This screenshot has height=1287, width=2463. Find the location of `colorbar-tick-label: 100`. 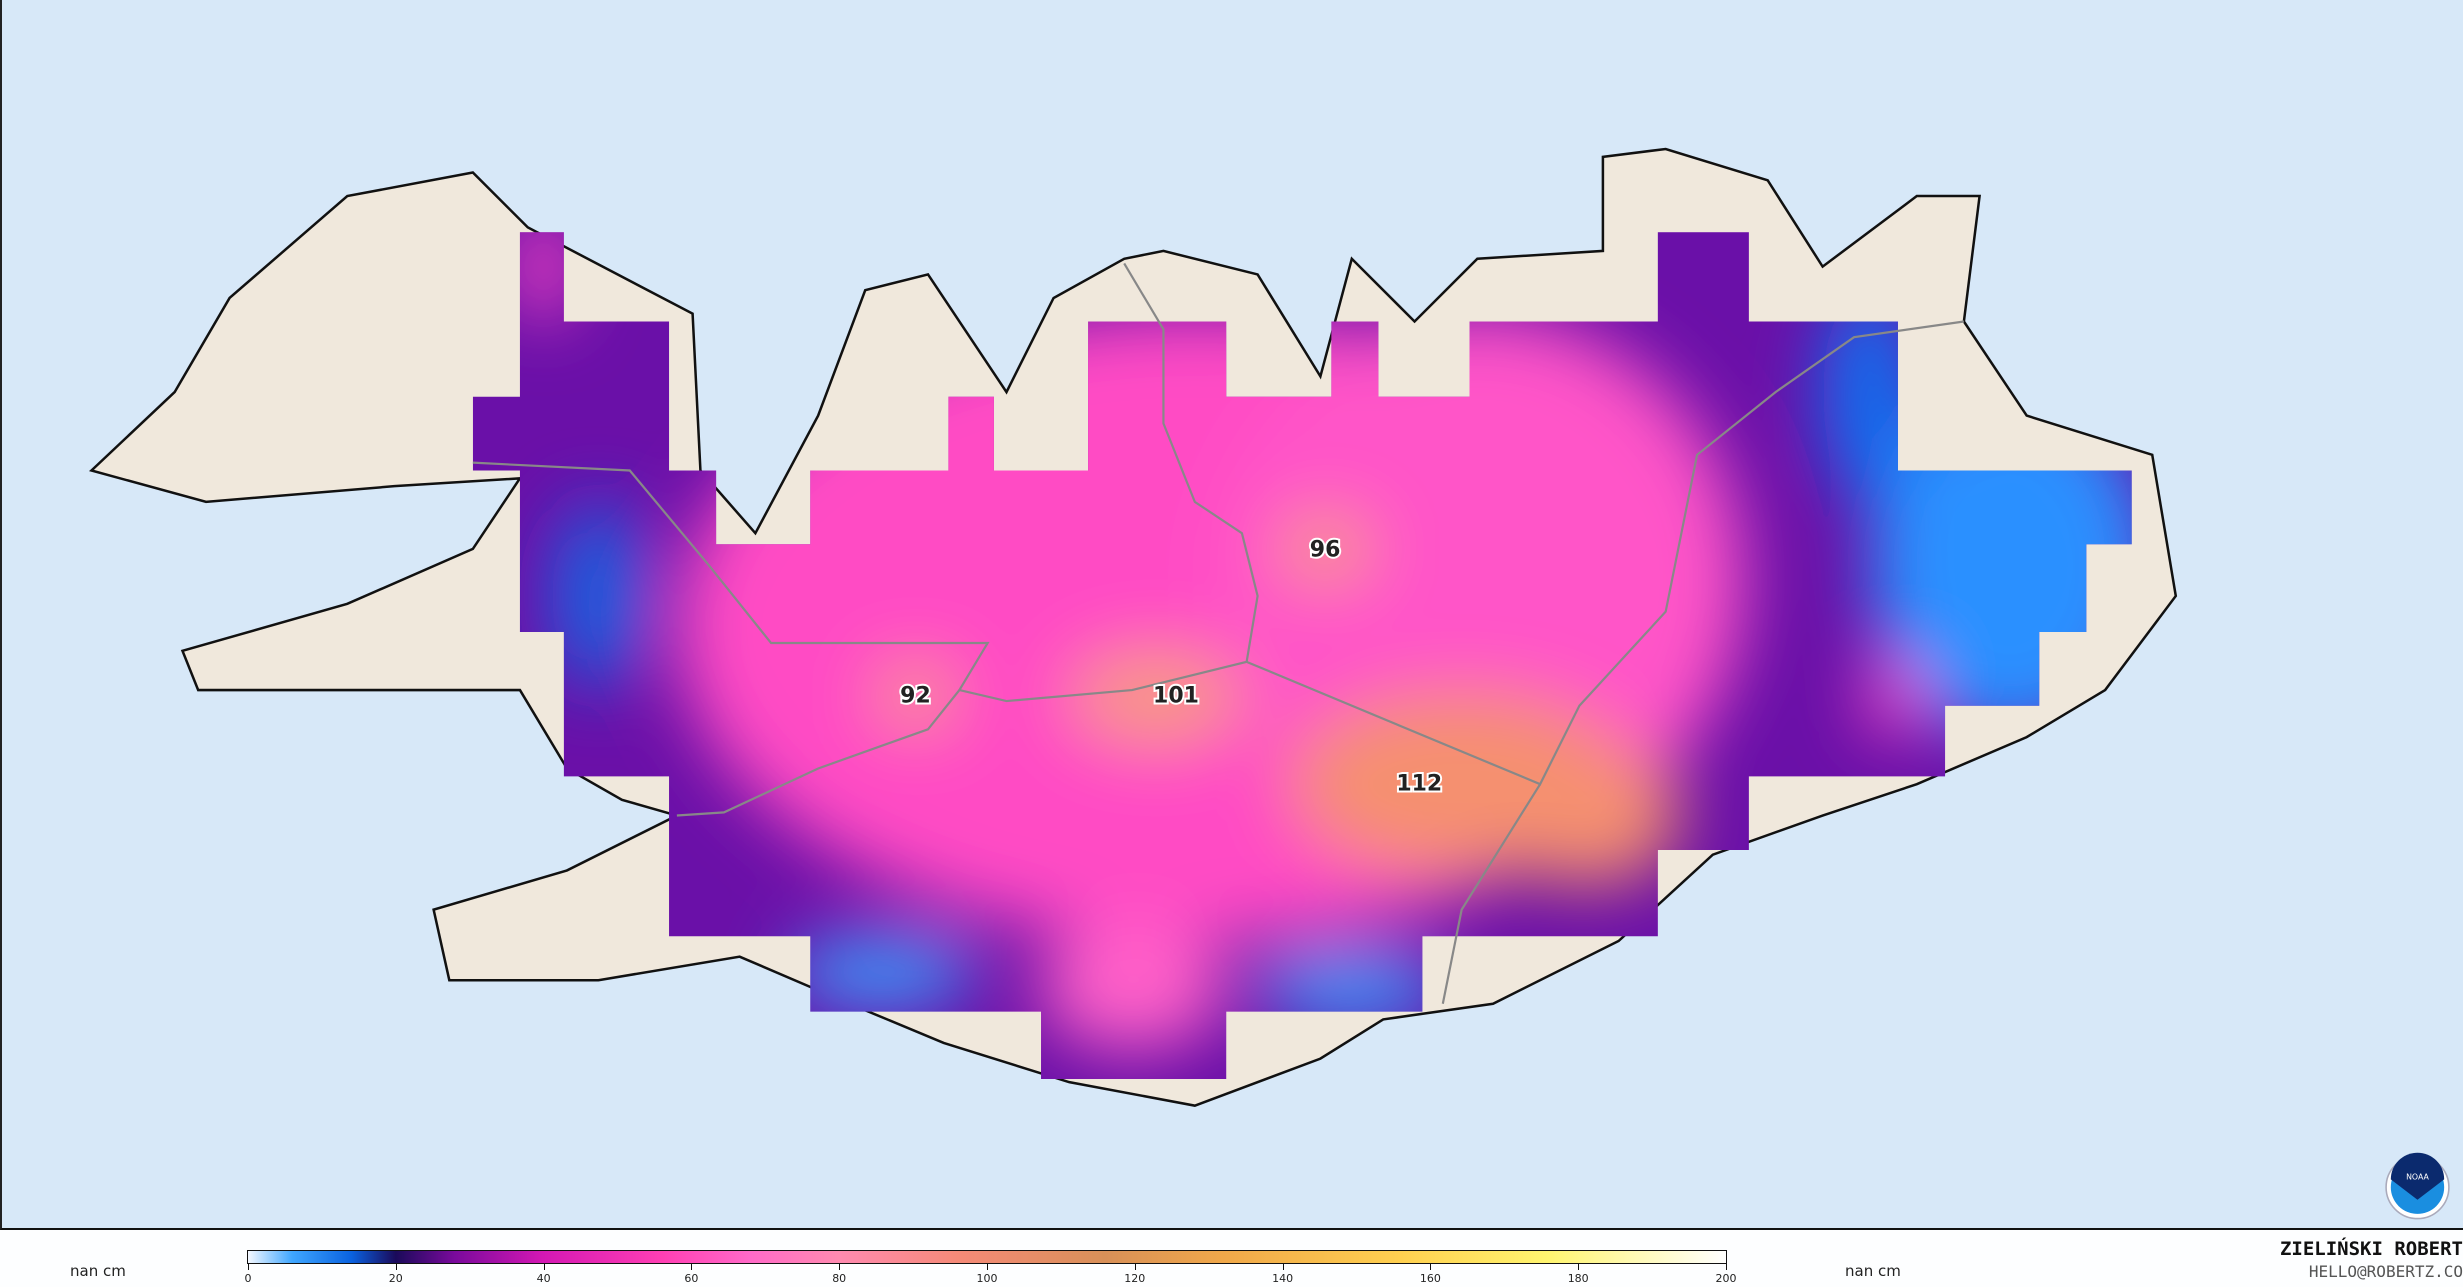

colorbar-tick-label: 100 is located at coordinates (987, 1278).